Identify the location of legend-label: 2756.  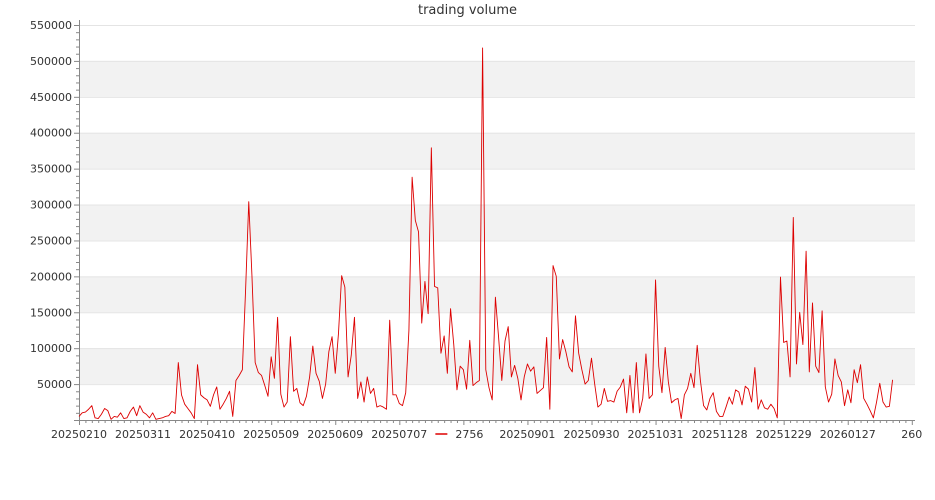
(469, 434).